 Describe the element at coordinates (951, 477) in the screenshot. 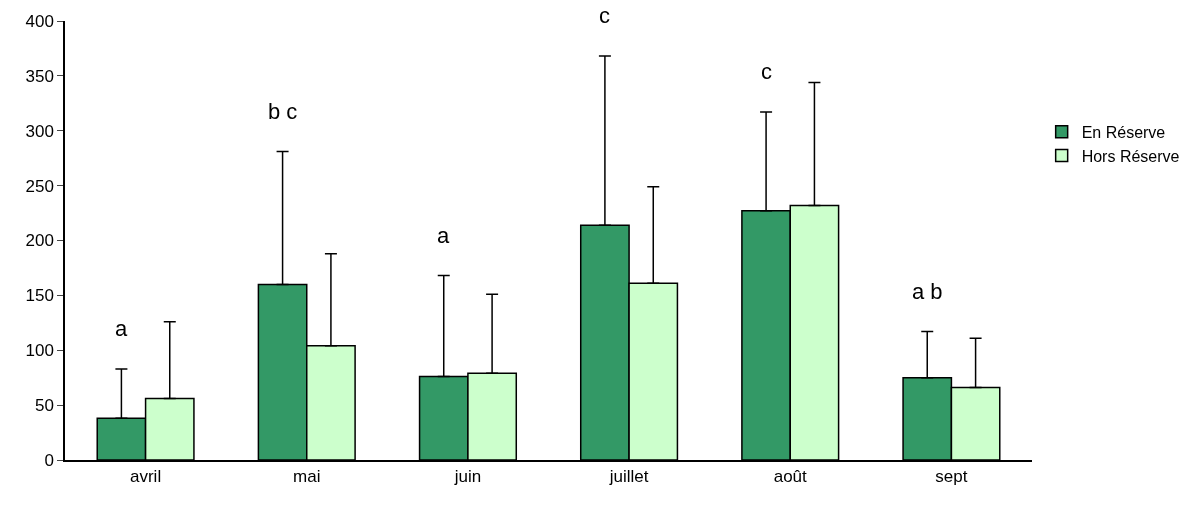

I see `x-tick-label: sept` at that location.